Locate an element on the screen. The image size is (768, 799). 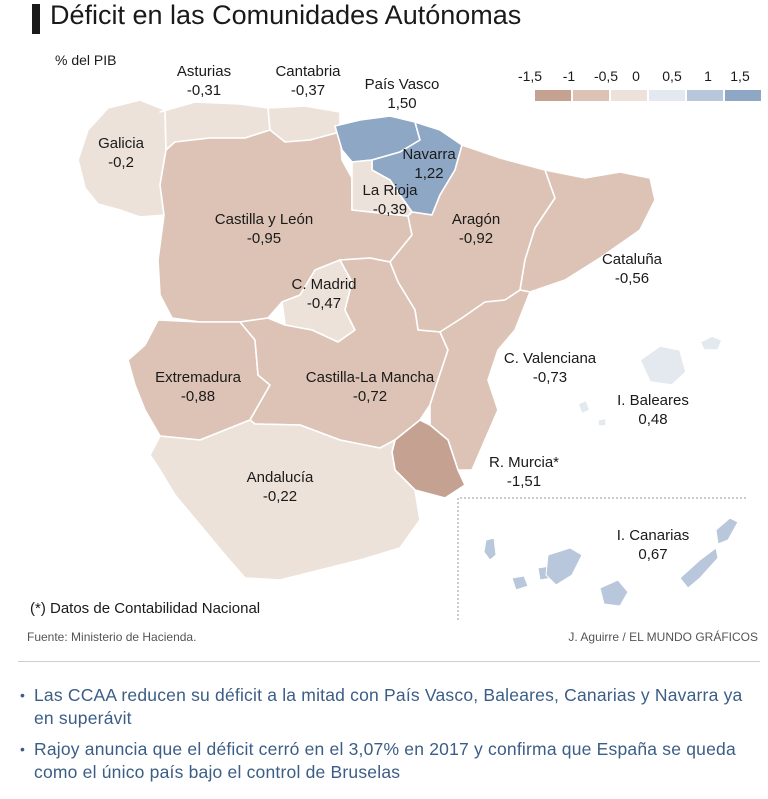
unit-label: % del PIB is located at coordinates (86, 60).